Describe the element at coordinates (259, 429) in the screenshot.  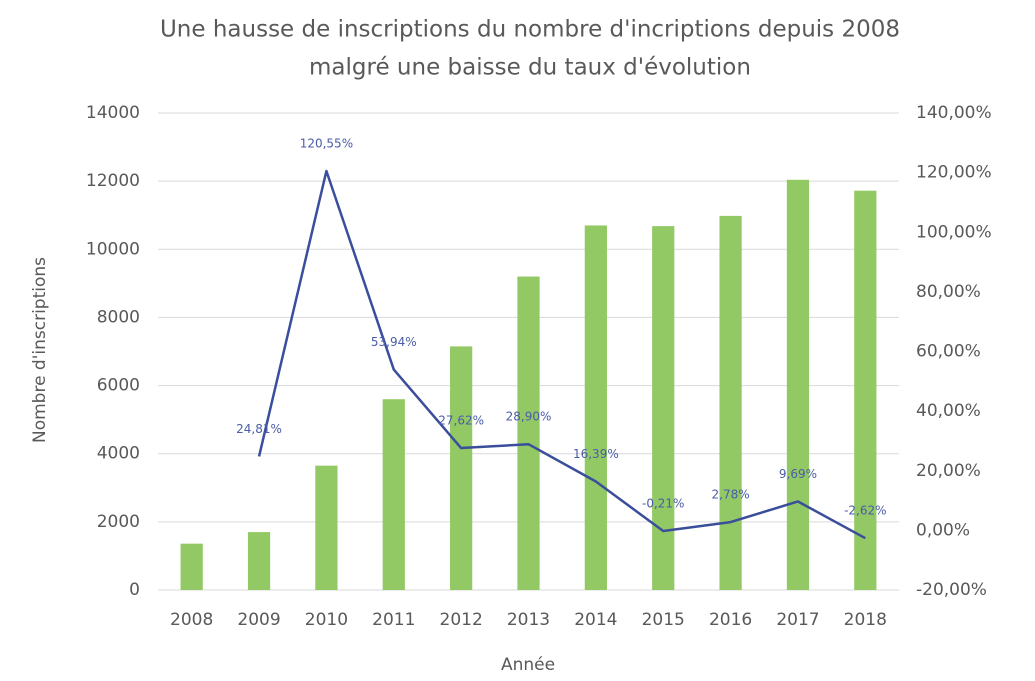
I see `data-label: 24,81%` at that location.